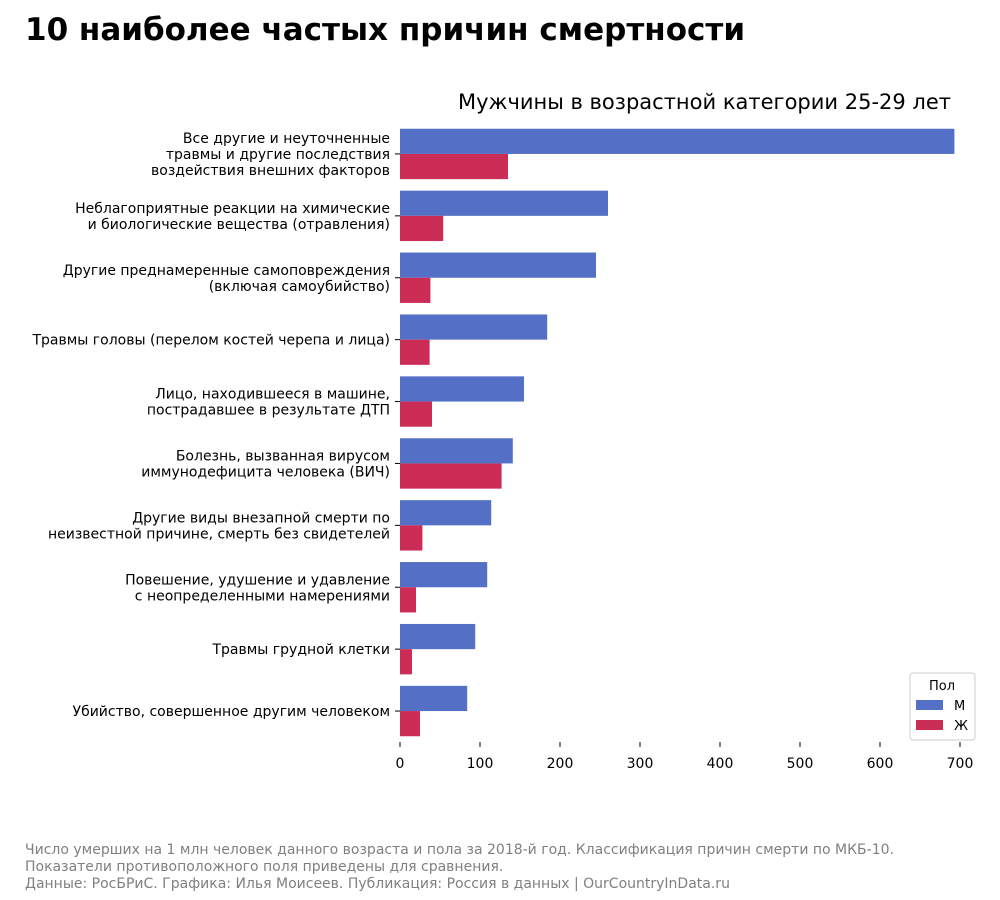  What do you see at coordinates (385, 30) in the screenshot?
I see `page-title: 10 наиболее частых причин смертности` at bounding box center [385, 30].